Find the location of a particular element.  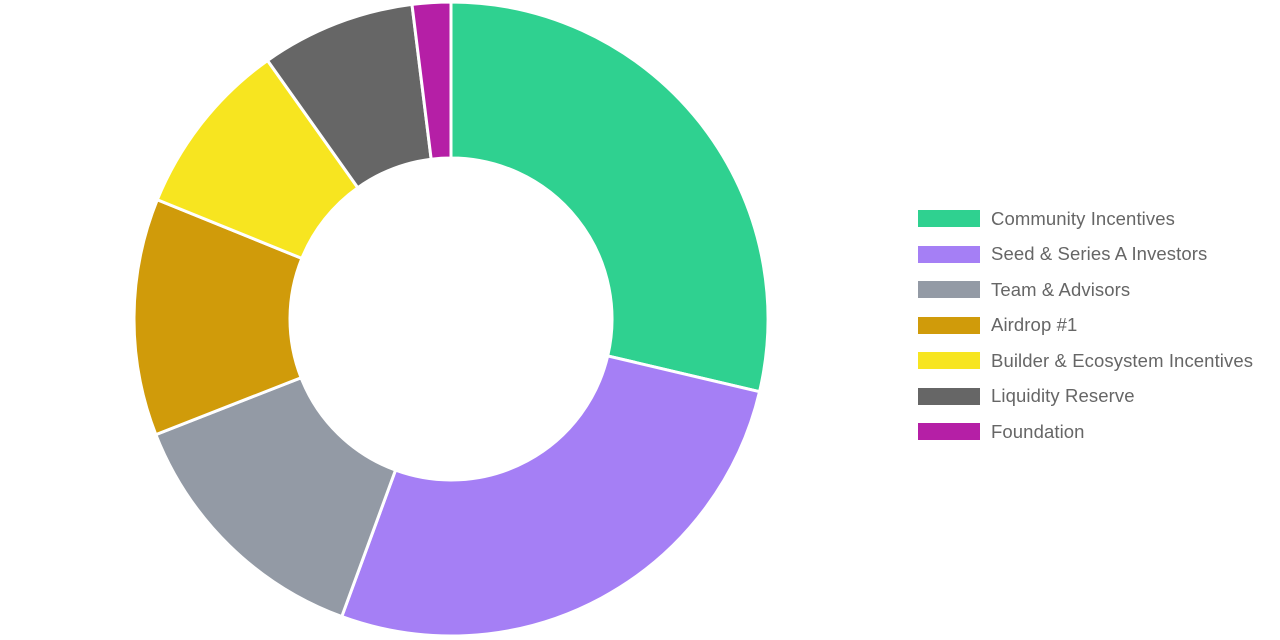

legend-label: Team & Advisors is located at coordinates (1061, 289).